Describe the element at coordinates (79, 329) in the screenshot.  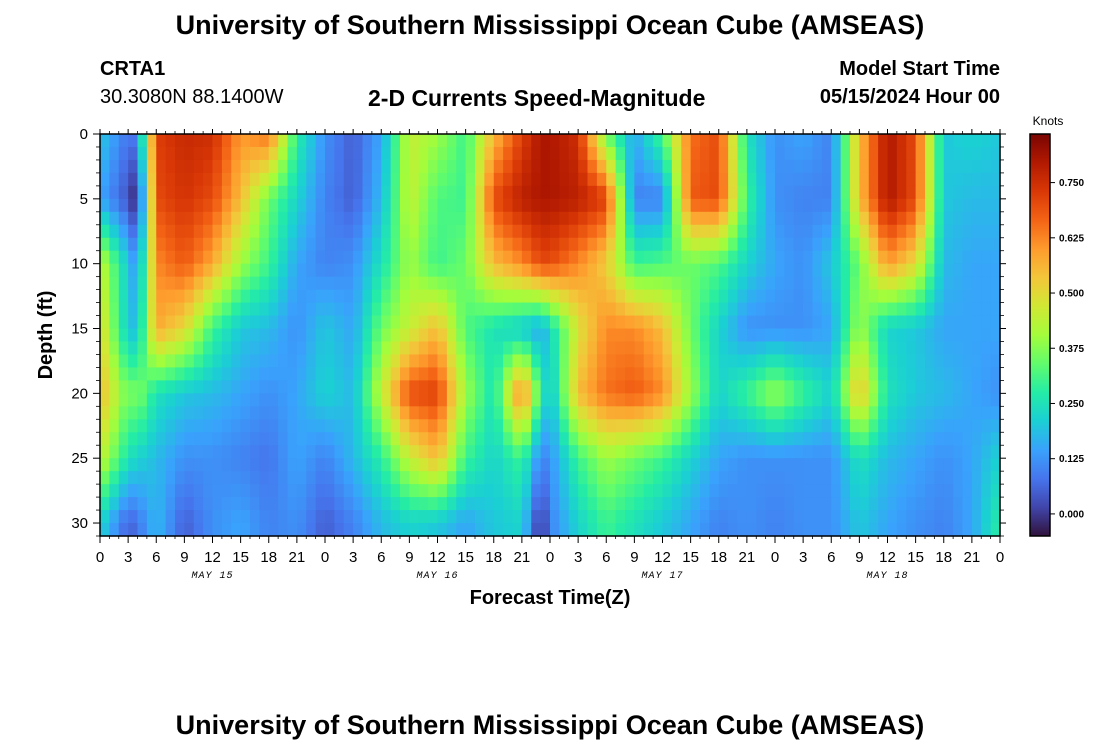
I see `y-tick-label: 15` at that location.